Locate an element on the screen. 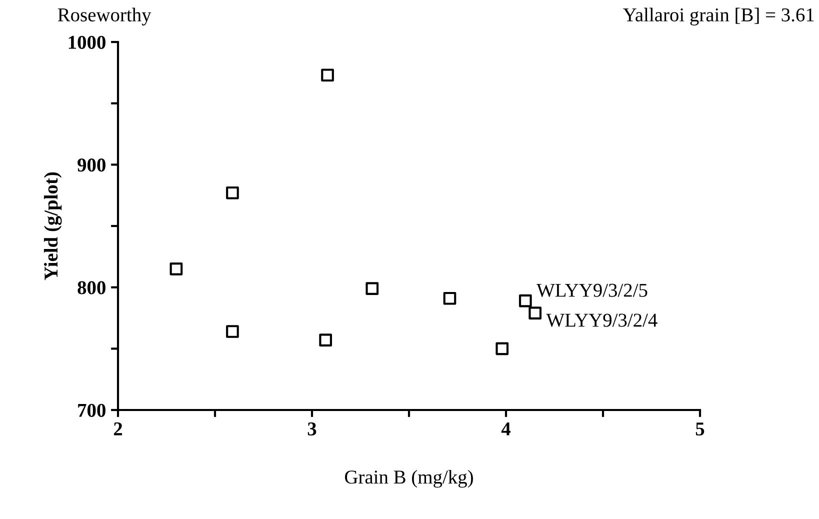 Image resolution: width=819 pixels, height=519 pixels. text: Yallaroi grain [B] = 3.61 is located at coordinates (718, 17).